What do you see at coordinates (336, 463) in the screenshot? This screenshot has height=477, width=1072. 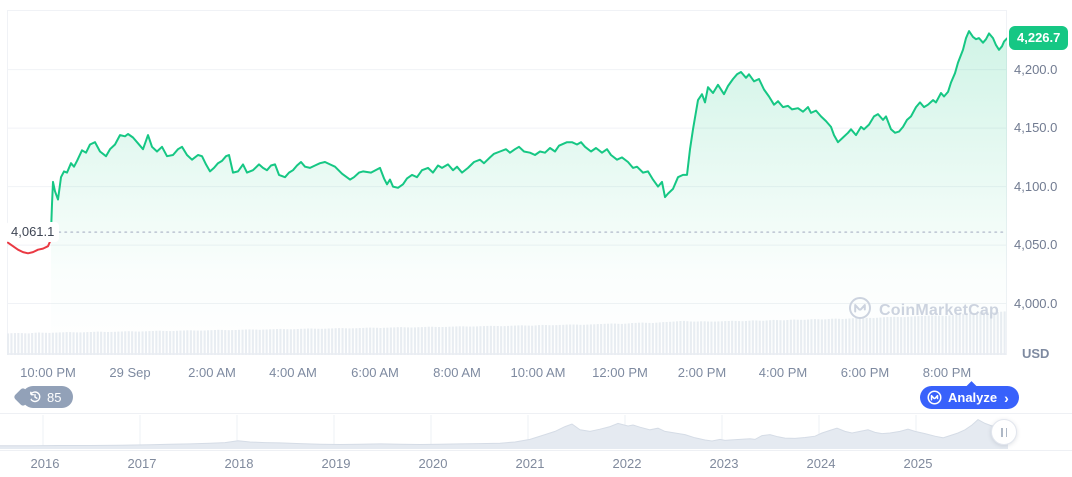 I see `year-tick-label: 2019` at bounding box center [336, 463].